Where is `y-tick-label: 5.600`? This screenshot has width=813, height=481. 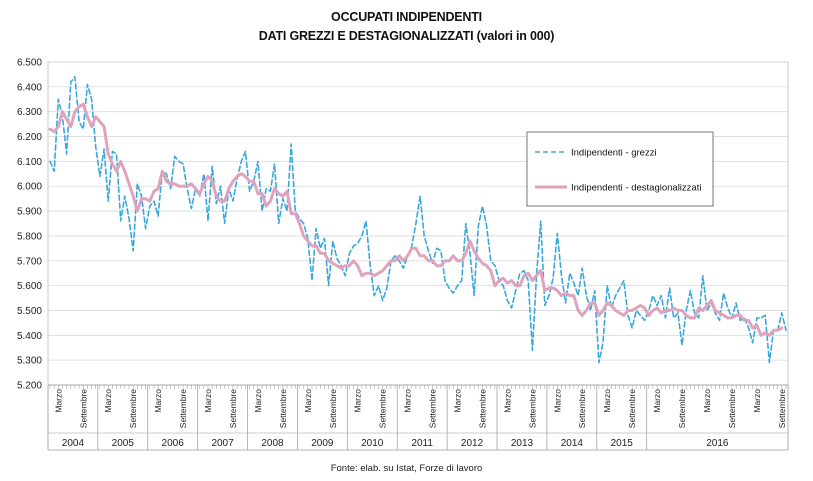 y-tick-label: 5.600 is located at coordinates (29, 286).